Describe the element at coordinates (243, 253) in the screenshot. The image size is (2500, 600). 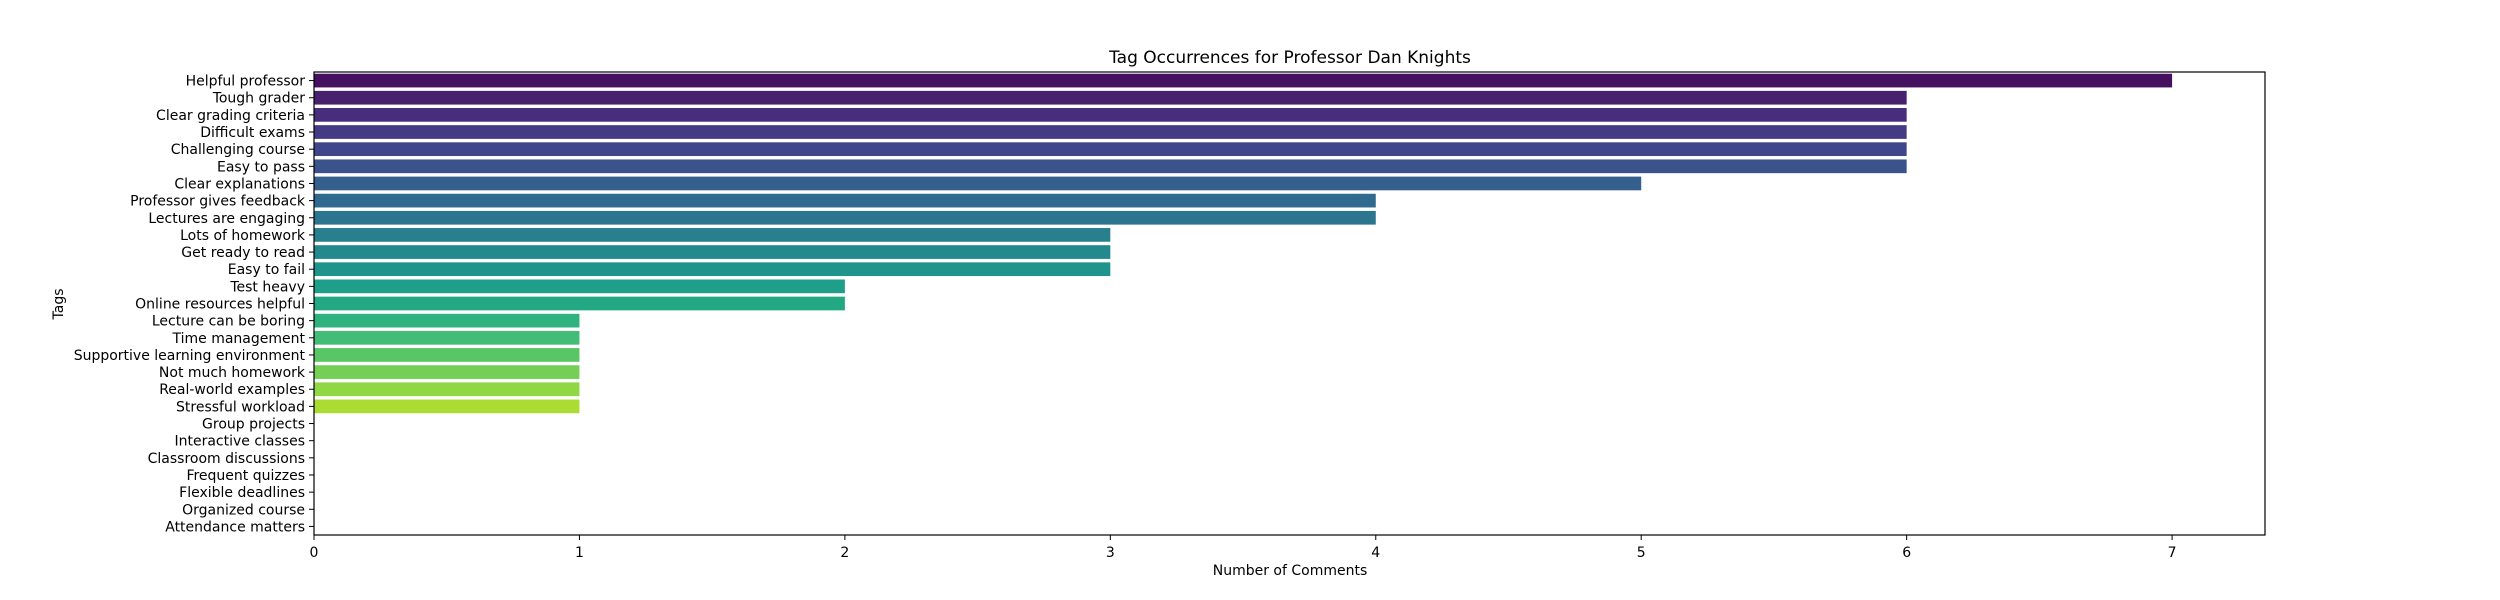
I see `y-tick-label: Get ready to read` at that location.